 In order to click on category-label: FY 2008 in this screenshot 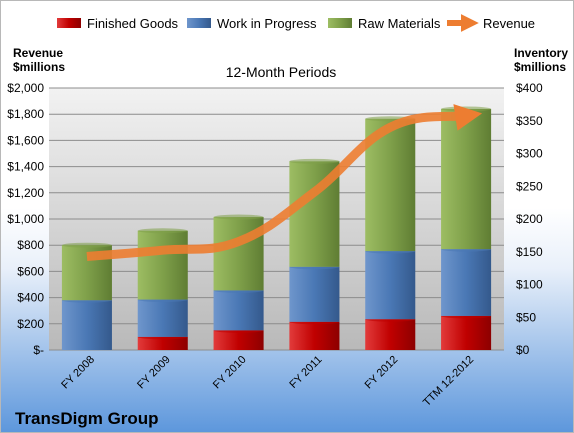, I will do `click(78, 373)`.